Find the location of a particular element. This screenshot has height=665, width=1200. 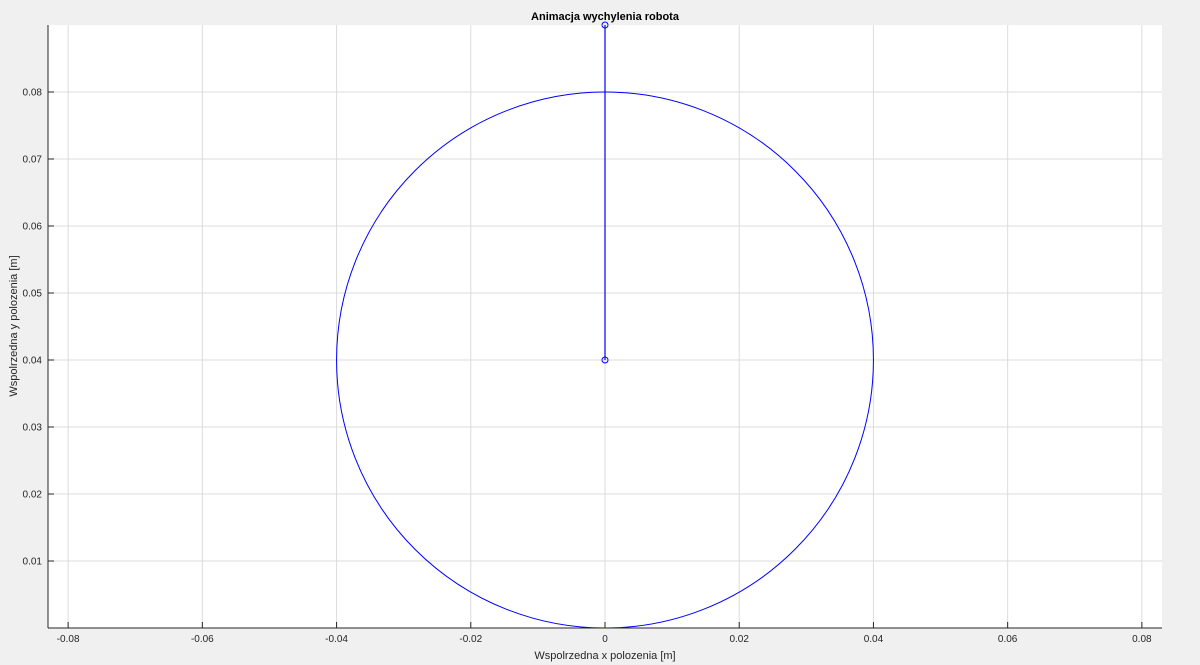

x-tick-label: 0.02 is located at coordinates (739, 639).